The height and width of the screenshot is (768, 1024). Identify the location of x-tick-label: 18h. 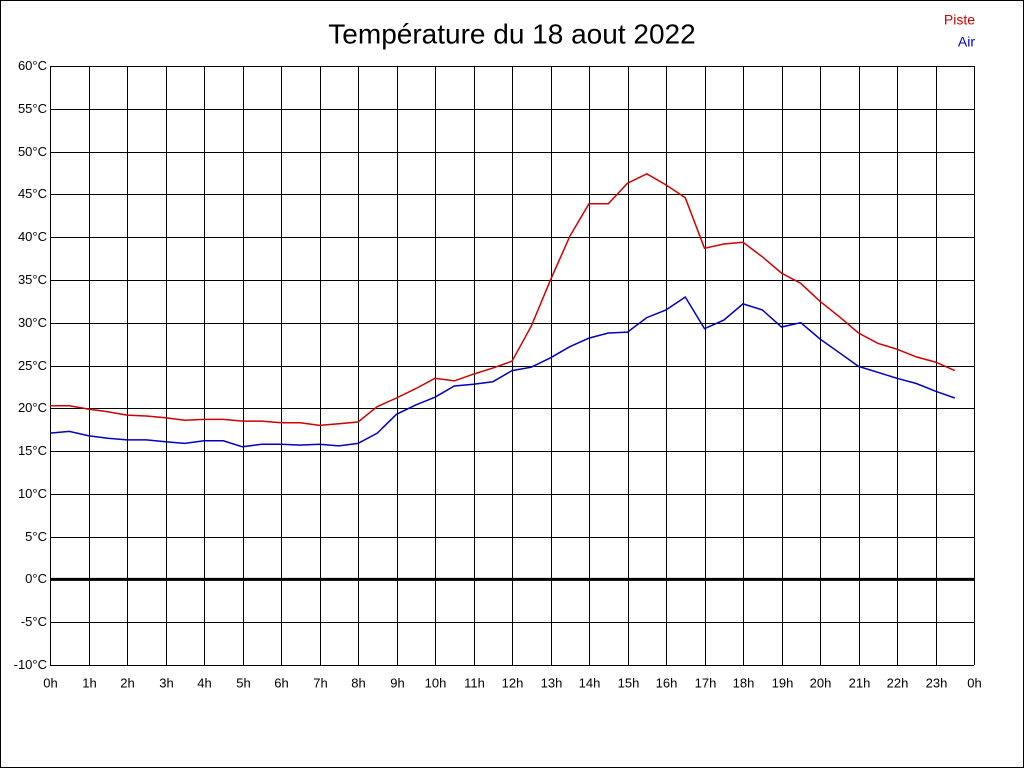
(744, 682).